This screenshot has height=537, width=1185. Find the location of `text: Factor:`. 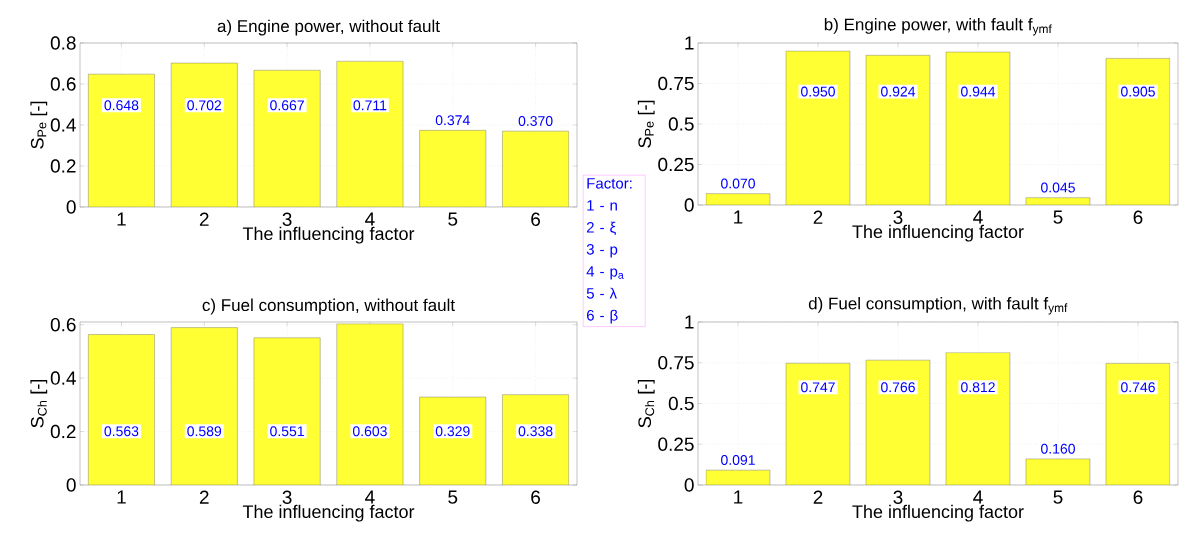

text: Factor: is located at coordinates (609, 183).